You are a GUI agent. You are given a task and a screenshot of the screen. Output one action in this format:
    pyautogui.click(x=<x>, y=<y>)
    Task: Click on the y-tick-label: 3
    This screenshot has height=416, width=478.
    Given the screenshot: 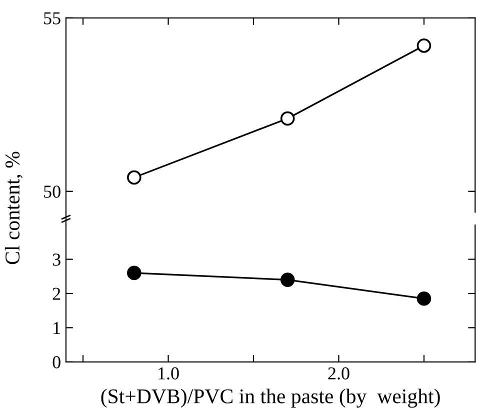 What is the action you would take?
    pyautogui.click(x=56, y=260)
    